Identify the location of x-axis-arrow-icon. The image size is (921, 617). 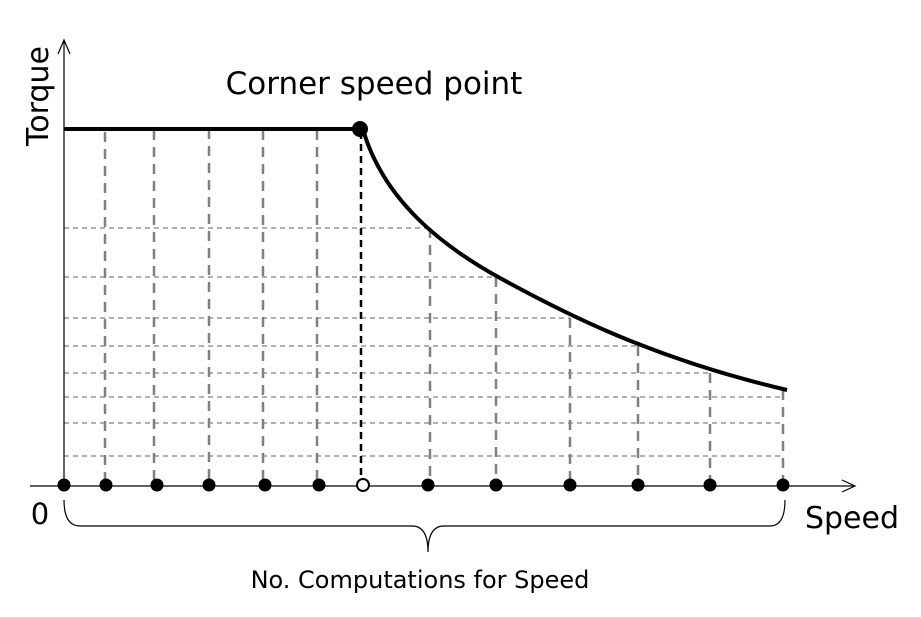
(849, 486).